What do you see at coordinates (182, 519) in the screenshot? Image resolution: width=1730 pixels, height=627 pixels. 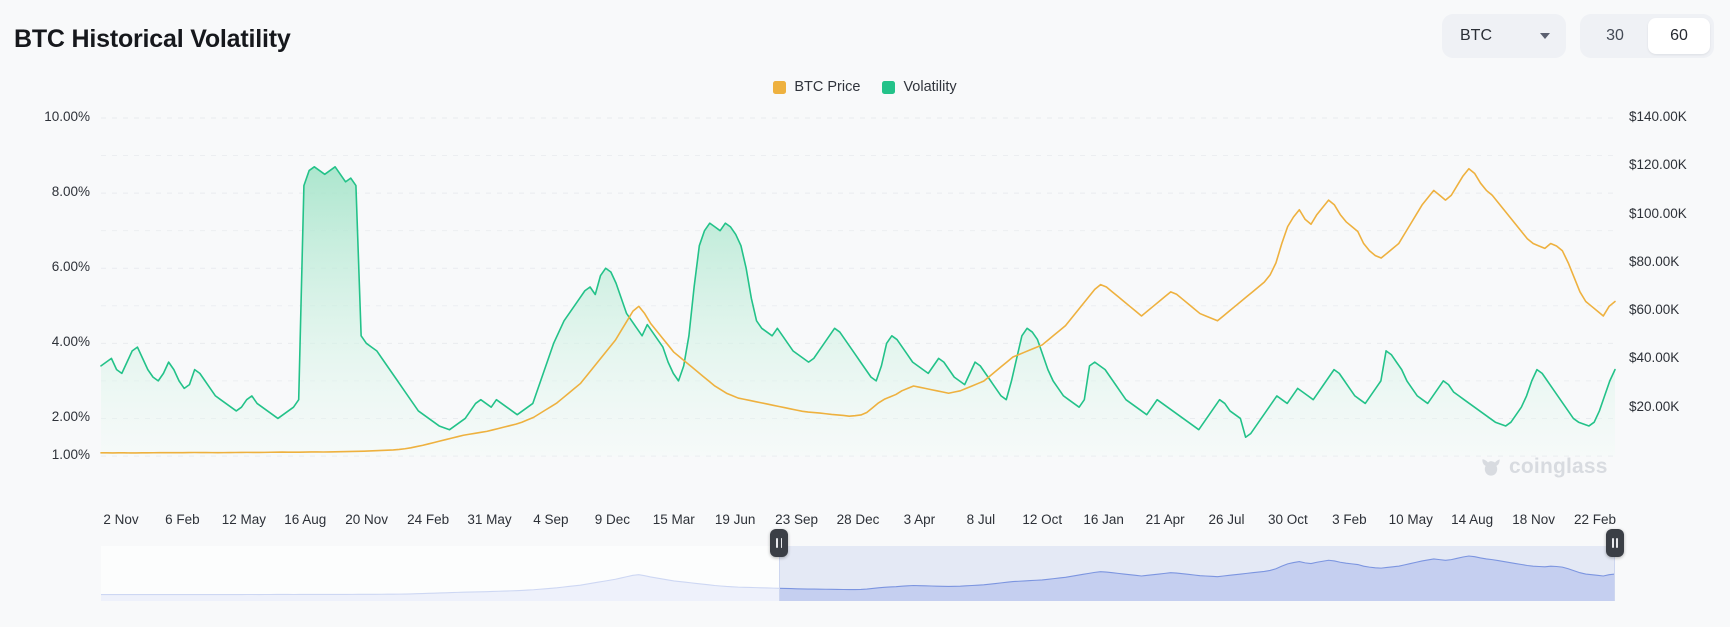 I see `x-axis-tick: 6 Feb` at bounding box center [182, 519].